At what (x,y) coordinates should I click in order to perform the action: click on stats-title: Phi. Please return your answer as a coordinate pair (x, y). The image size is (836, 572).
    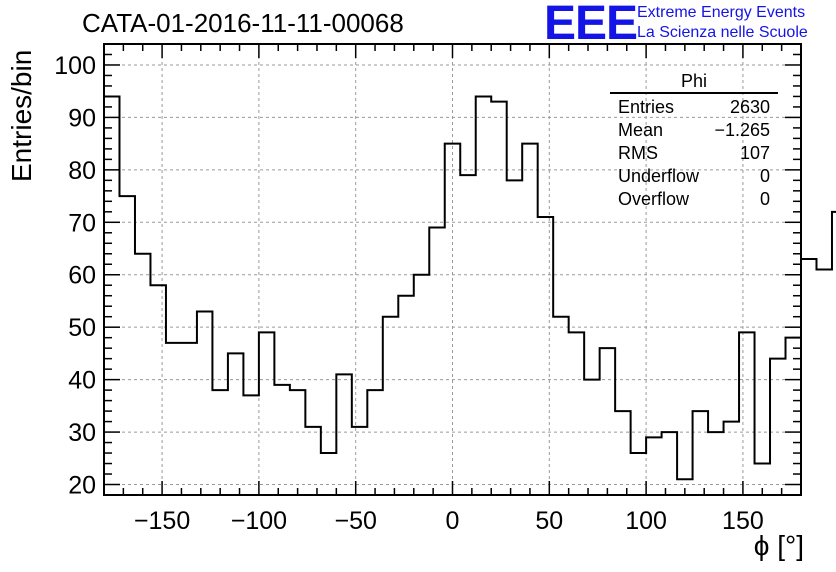
    Looking at the image, I should click on (693, 81).